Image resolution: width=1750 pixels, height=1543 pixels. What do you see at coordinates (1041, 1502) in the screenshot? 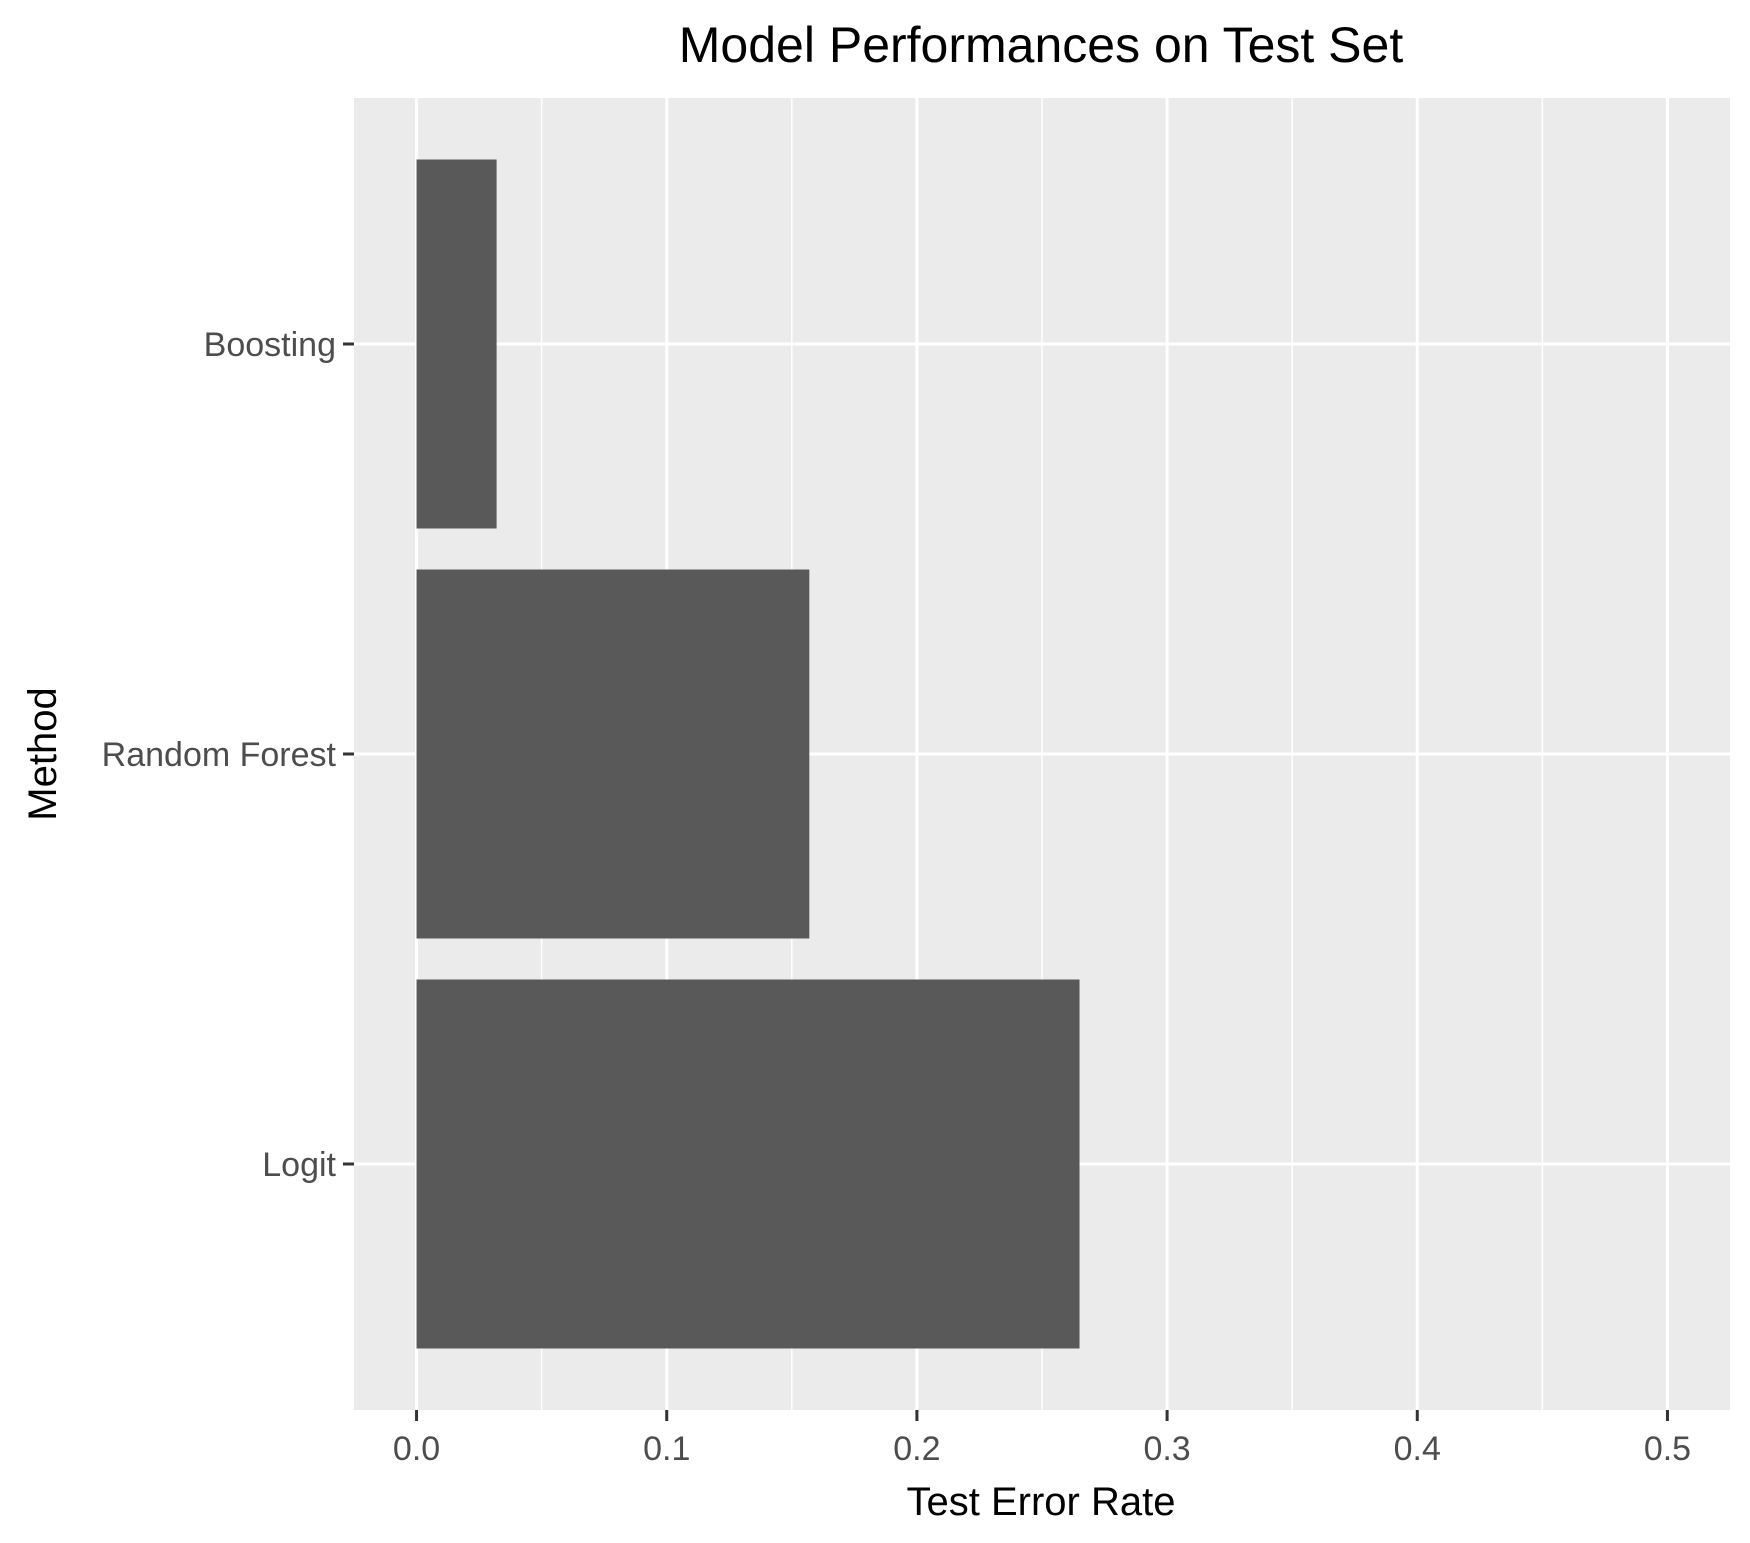
I see `x-axis-title: Test Error Rate` at bounding box center [1041, 1502].